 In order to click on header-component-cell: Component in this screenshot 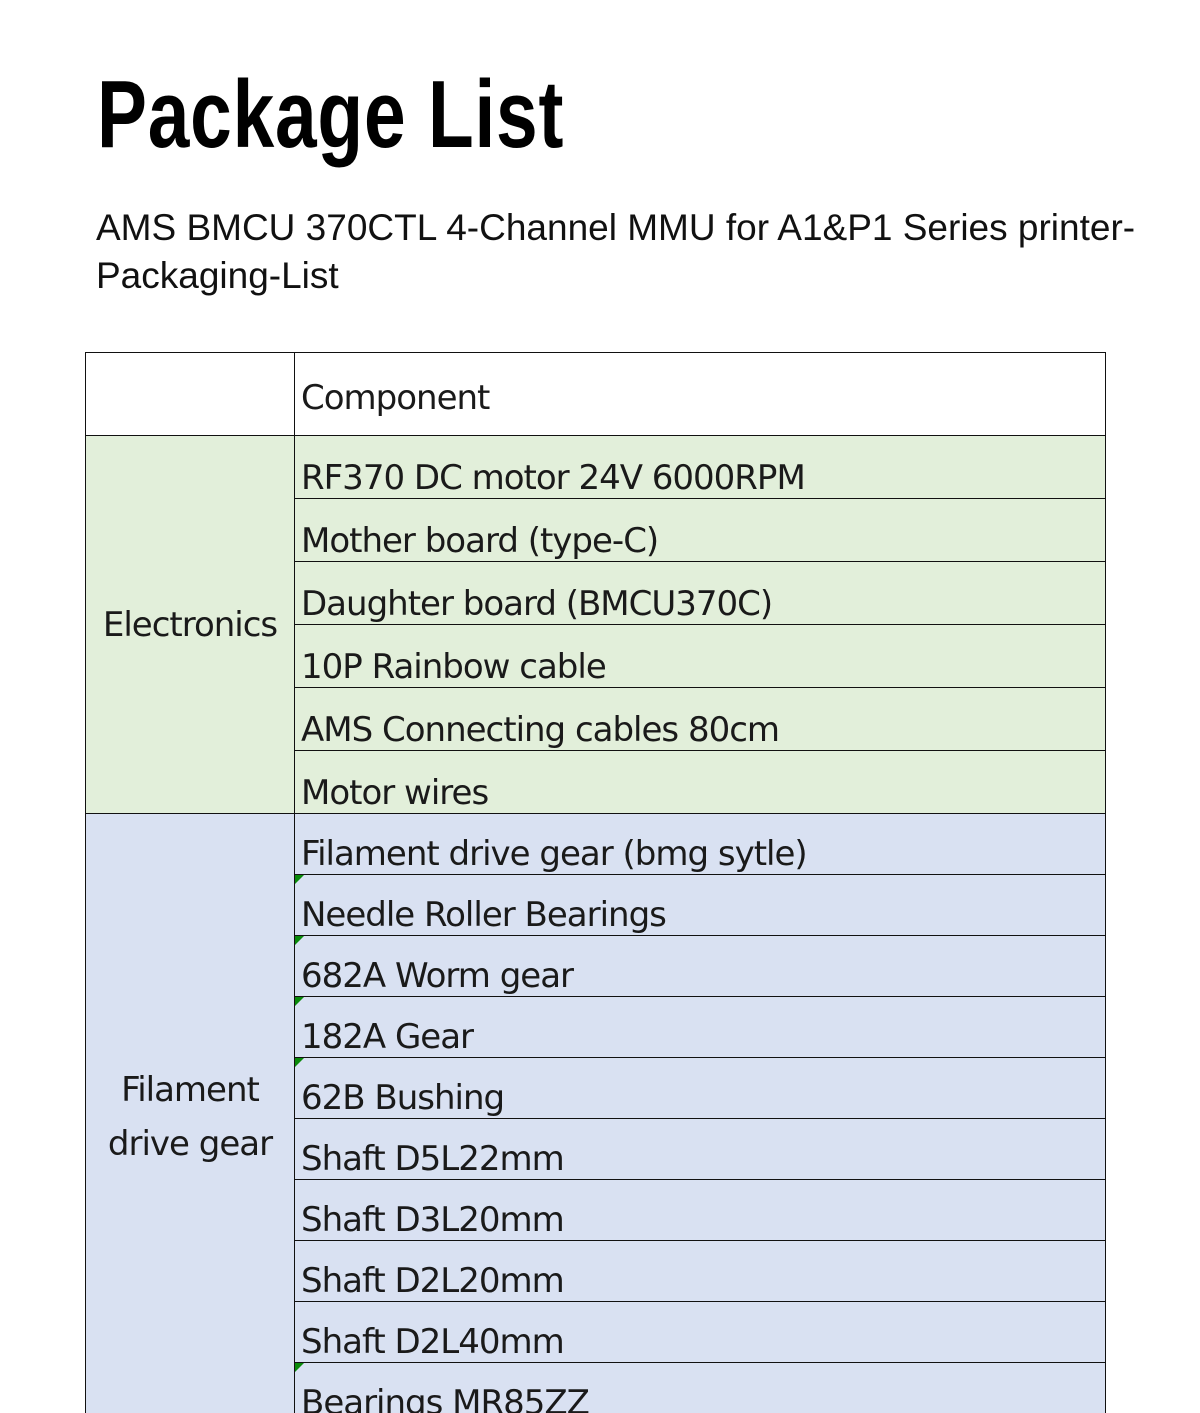, I will do `click(700, 394)`.